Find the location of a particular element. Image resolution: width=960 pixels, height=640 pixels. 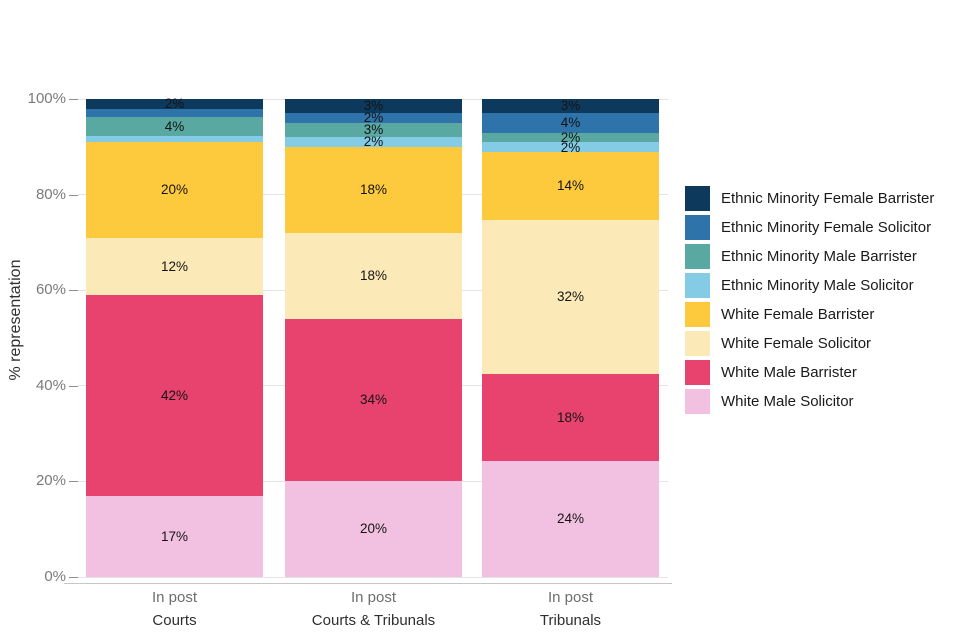

x-tick-label-3: In post is located at coordinates (570, 597).